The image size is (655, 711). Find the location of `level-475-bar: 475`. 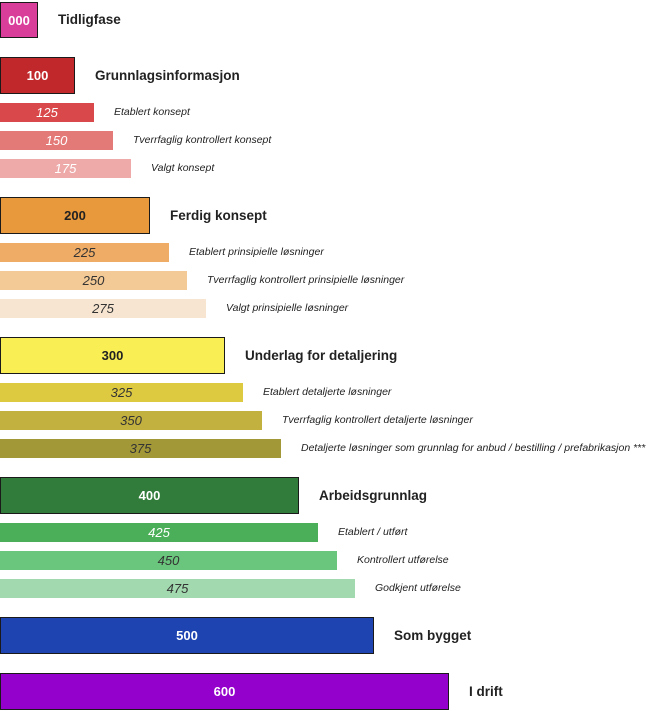

level-475-bar: 475 is located at coordinates (177, 588).